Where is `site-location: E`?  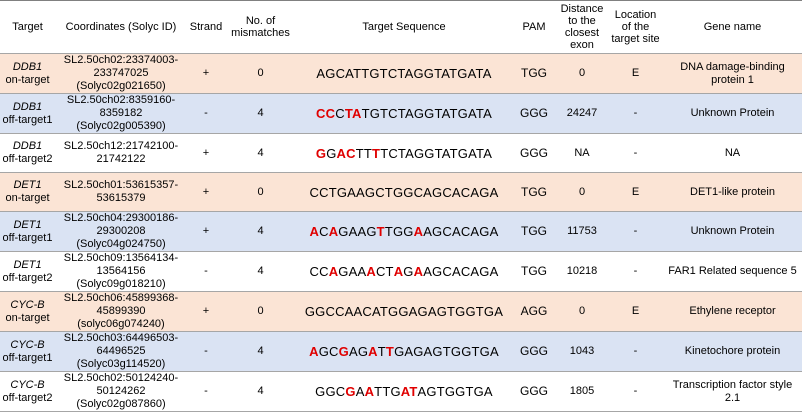 site-location: E is located at coordinates (635, 73).